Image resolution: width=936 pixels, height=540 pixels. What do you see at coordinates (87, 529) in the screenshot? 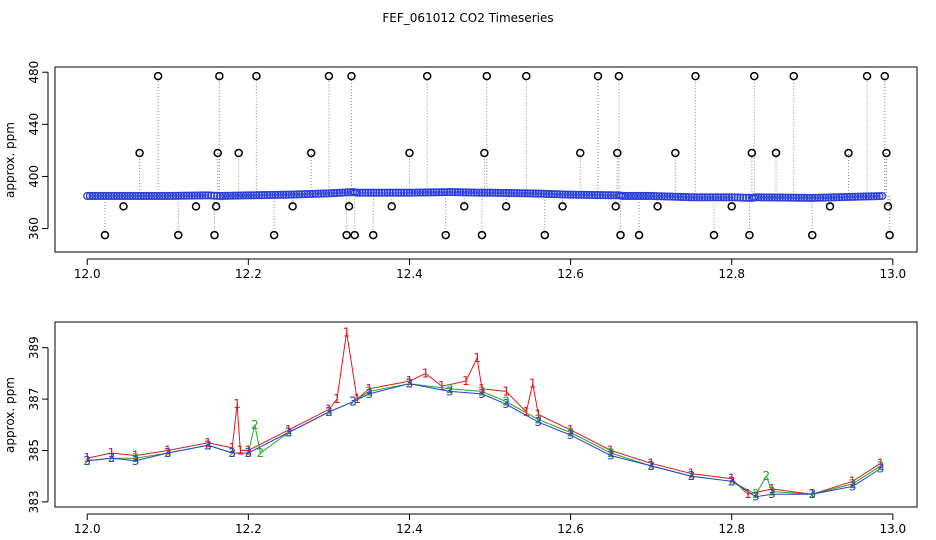
I see `x-tick-label: 12.0` at bounding box center [87, 529].